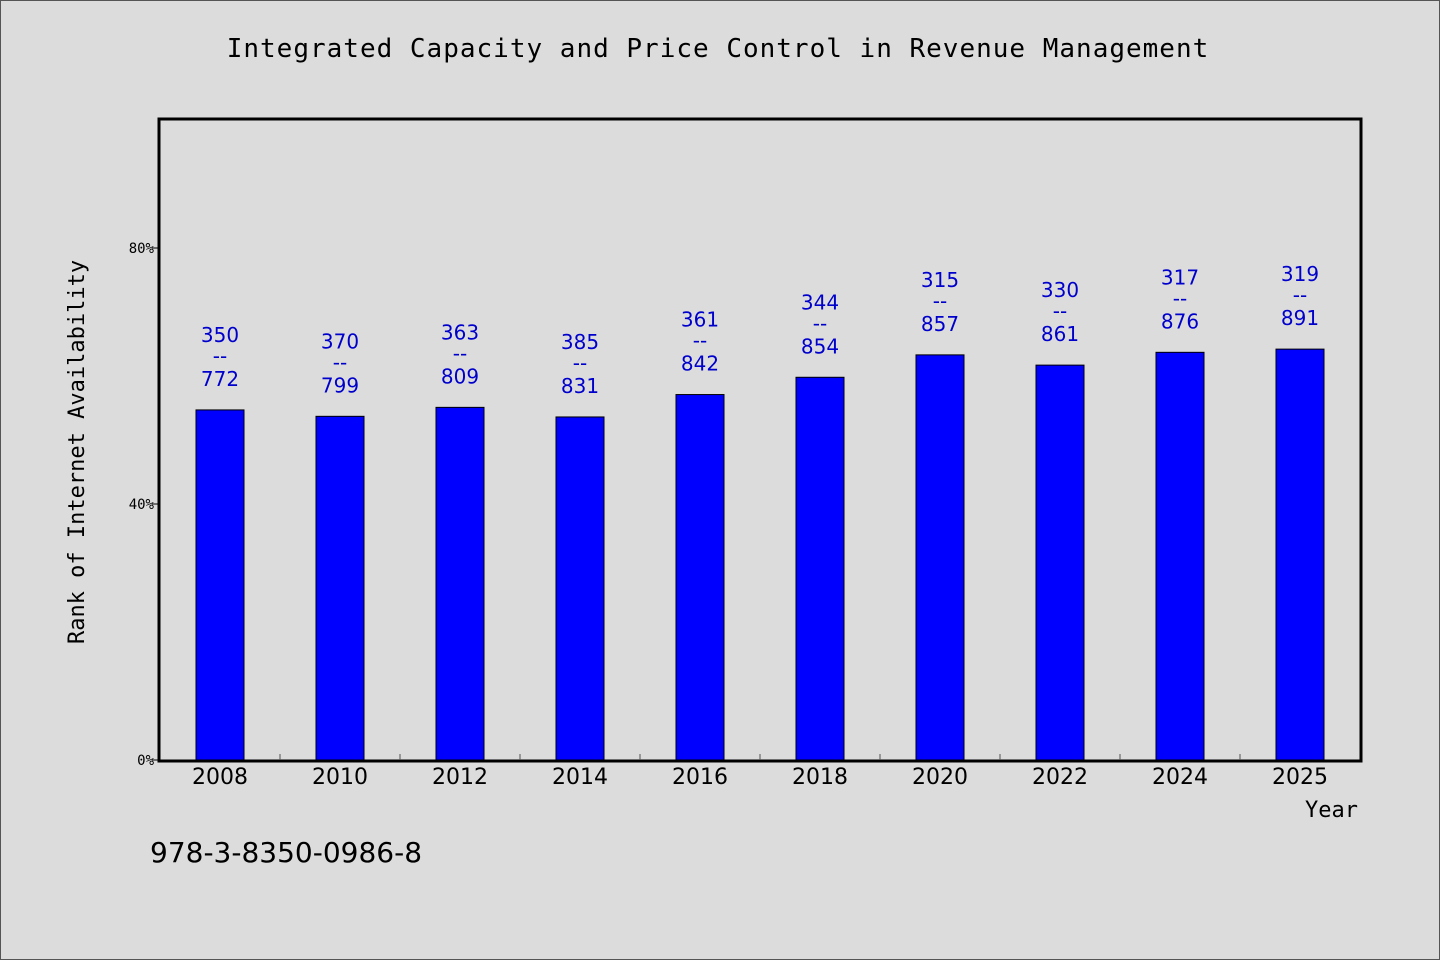  What do you see at coordinates (460, 376) in the screenshot?
I see `data-label-bottom-2012: 809` at bounding box center [460, 376].